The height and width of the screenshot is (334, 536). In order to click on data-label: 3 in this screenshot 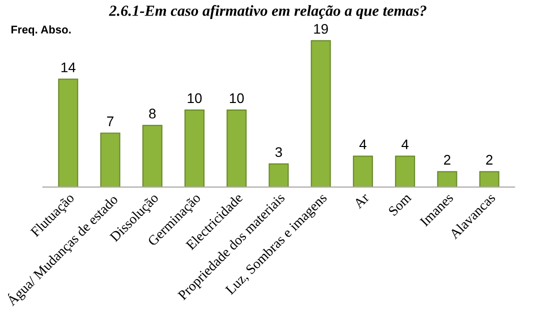, I will do `click(278, 152)`.